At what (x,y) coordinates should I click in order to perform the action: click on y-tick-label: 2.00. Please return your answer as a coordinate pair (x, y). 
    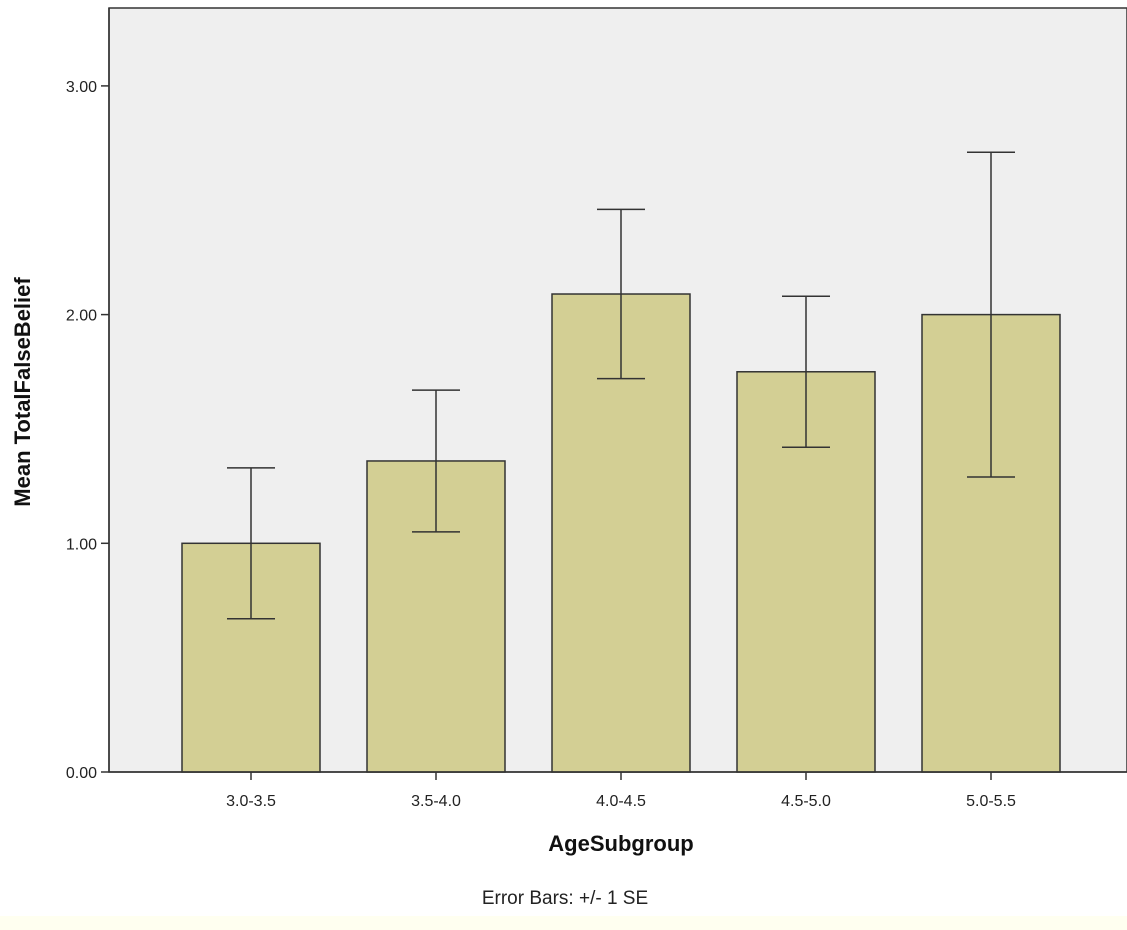
    Looking at the image, I should click on (81, 316).